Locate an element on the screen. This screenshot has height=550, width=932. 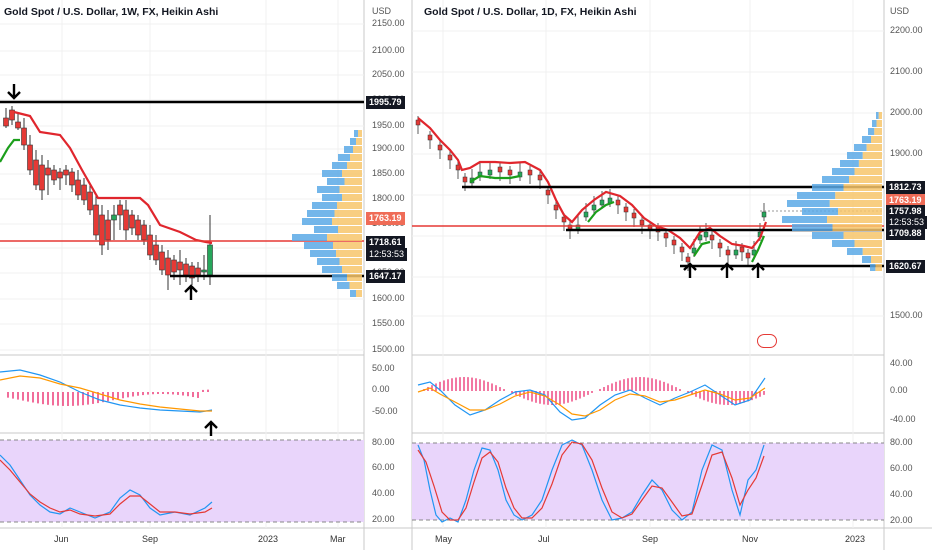
right-price-axis-label: 2200.00 is located at coordinates (906, 30).